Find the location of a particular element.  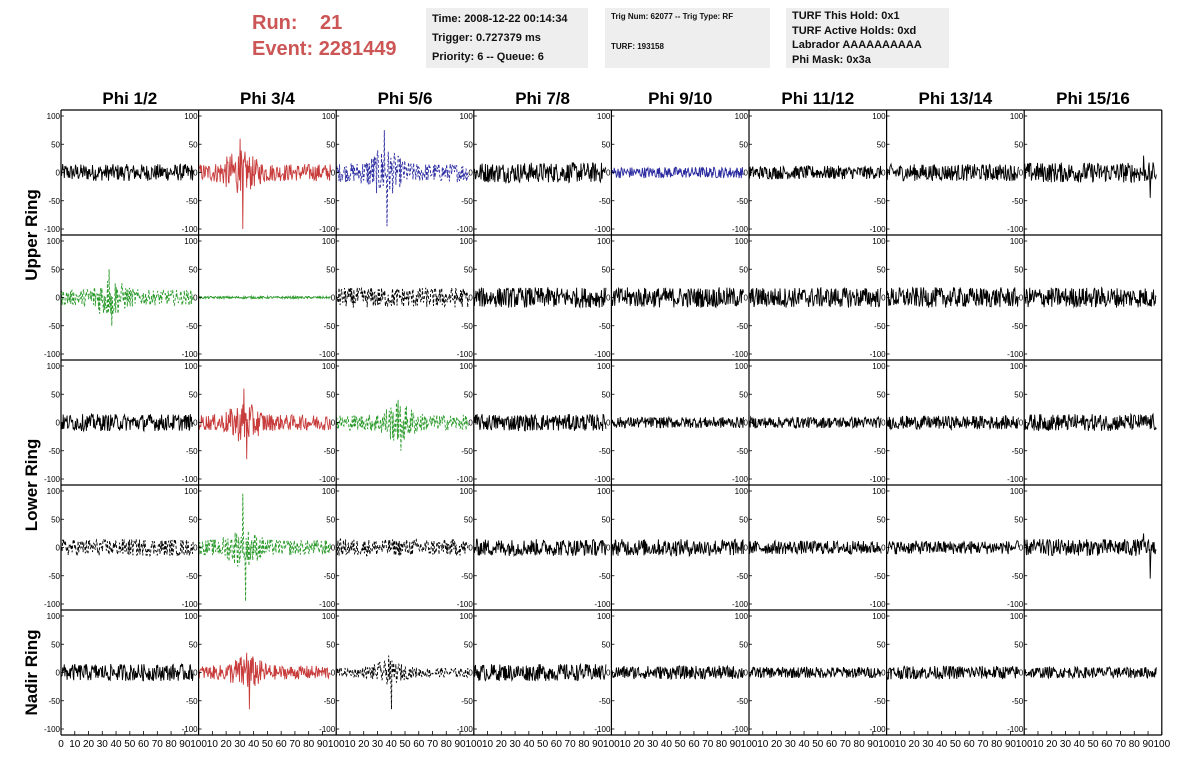

phi-mask-text: Phi Mask: 0x3a is located at coordinates (831, 59).